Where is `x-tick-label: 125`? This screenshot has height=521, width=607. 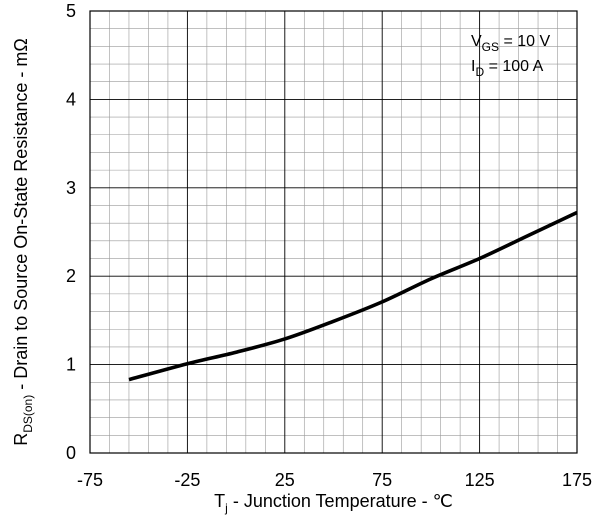 x-tick-label: 125 is located at coordinates (480, 480).